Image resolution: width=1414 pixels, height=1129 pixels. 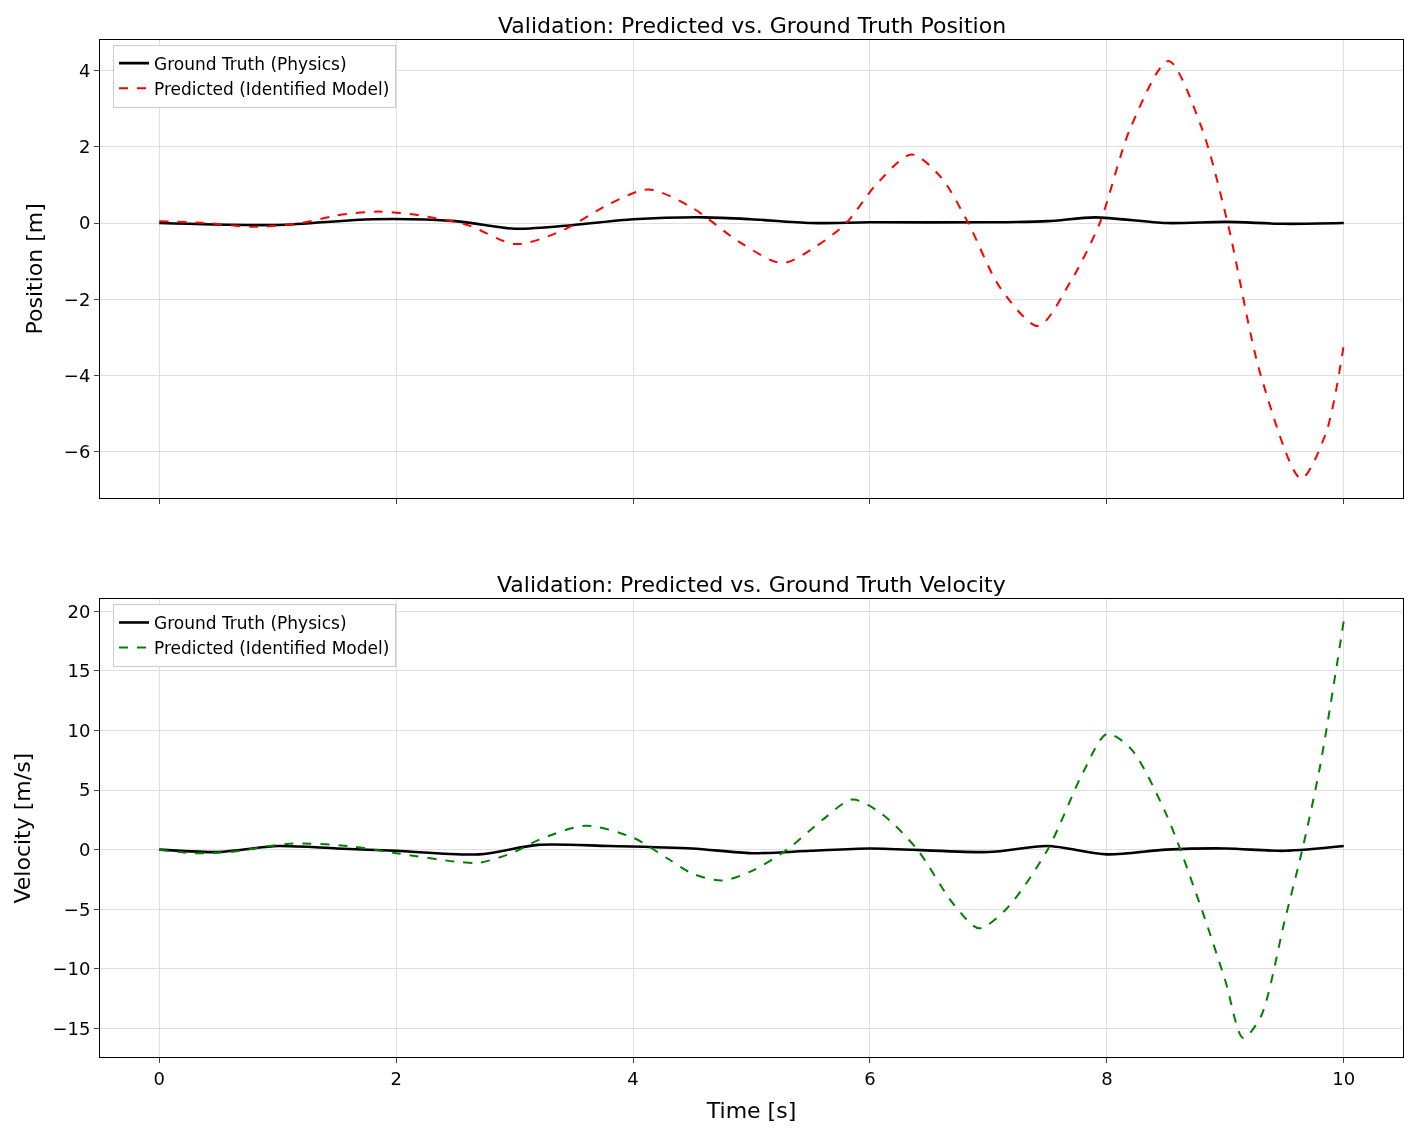 What do you see at coordinates (751, 1111) in the screenshot?
I see `x-axis-title: Time [s]` at bounding box center [751, 1111].